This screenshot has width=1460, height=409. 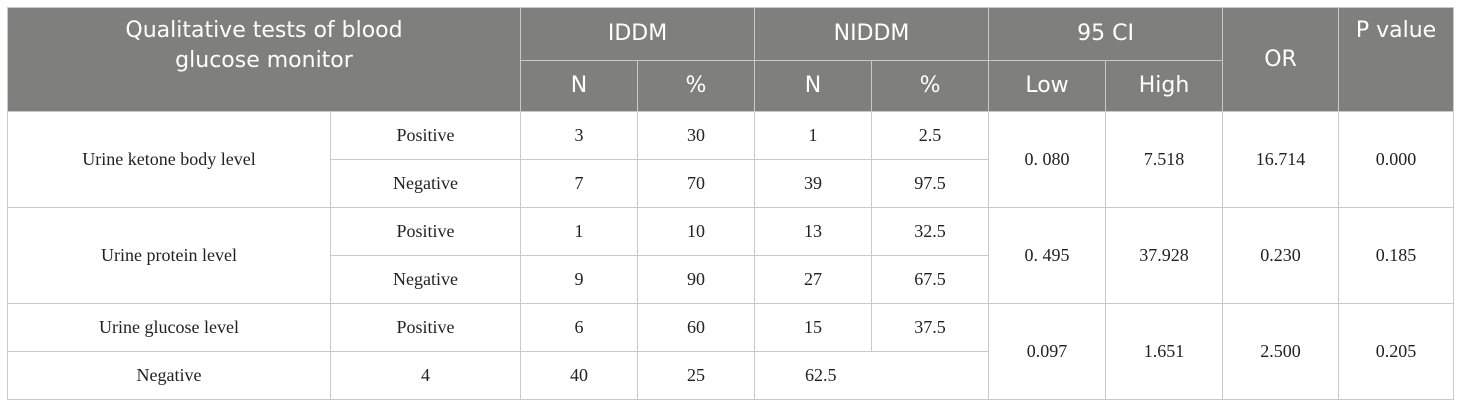 I want to click on cell-misaligned: Negative, so click(x=169, y=375).